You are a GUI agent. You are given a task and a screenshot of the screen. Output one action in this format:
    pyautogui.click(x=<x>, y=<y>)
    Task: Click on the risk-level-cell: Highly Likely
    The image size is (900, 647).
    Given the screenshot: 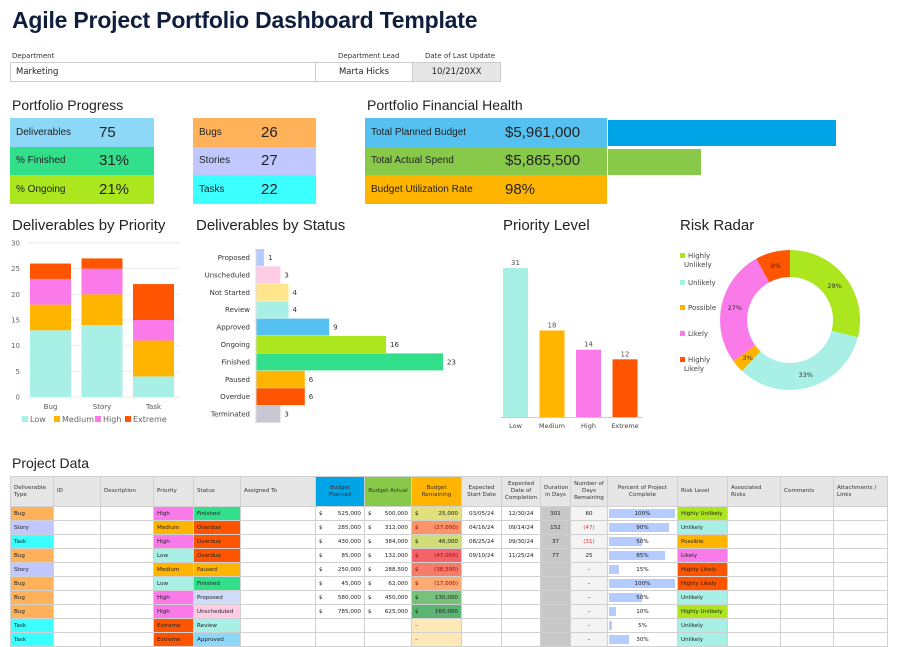 What is the action you would take?
    pyautogui.click(x=702, y=583)
    